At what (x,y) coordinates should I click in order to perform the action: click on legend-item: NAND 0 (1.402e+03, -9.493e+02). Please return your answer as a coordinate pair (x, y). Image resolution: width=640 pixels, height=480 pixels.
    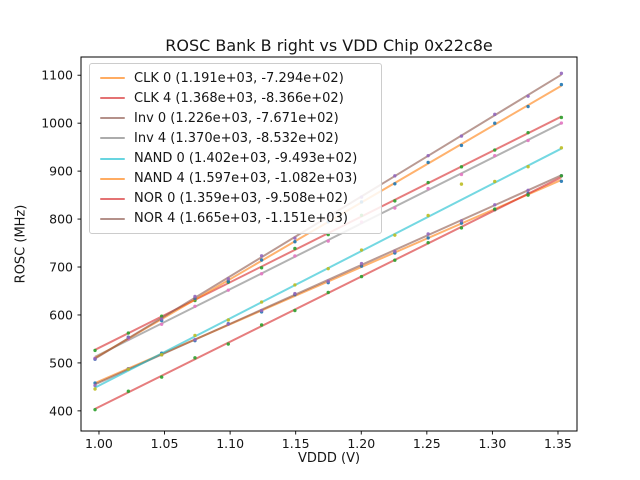
    Looking at the image, I should click on (238, 159).